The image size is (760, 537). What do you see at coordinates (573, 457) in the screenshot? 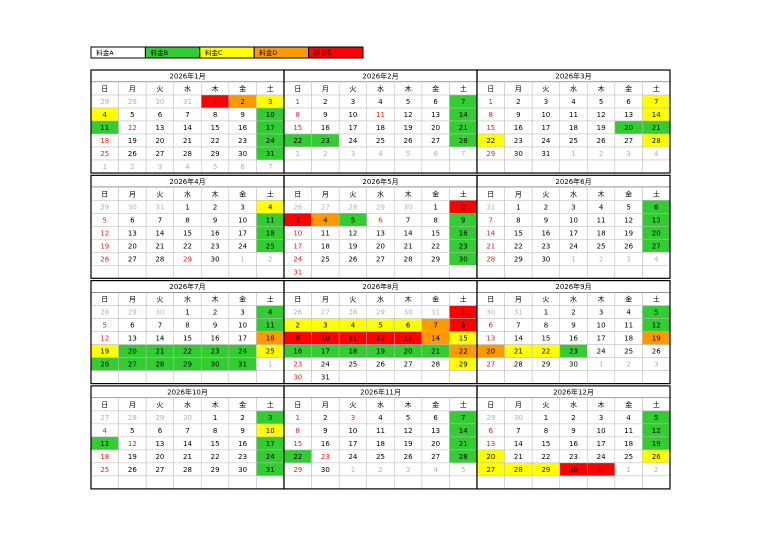
I see `day-number: 23` at bounding box center [573, 457].